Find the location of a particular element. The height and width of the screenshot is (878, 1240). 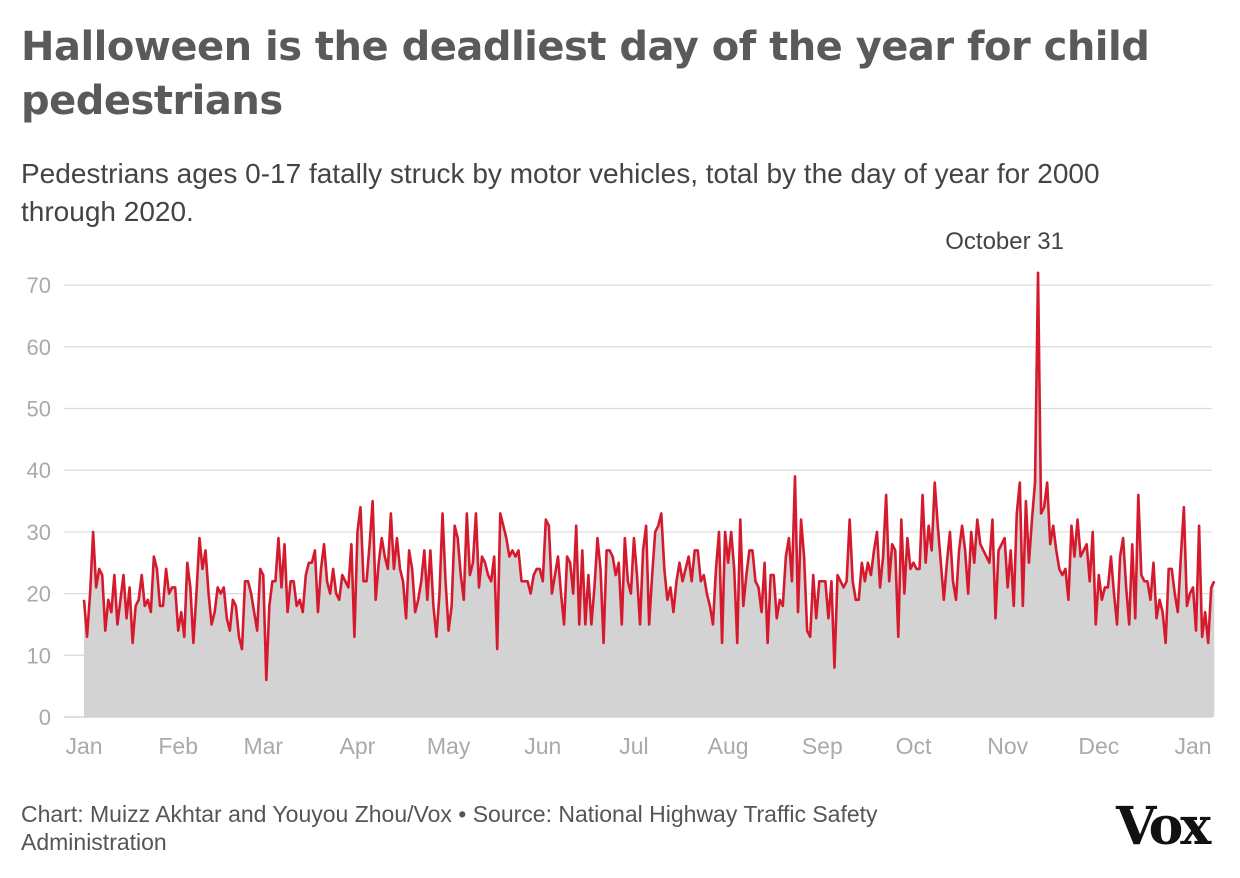

x-tick-label: Mar is located at coordinates (263, 746).